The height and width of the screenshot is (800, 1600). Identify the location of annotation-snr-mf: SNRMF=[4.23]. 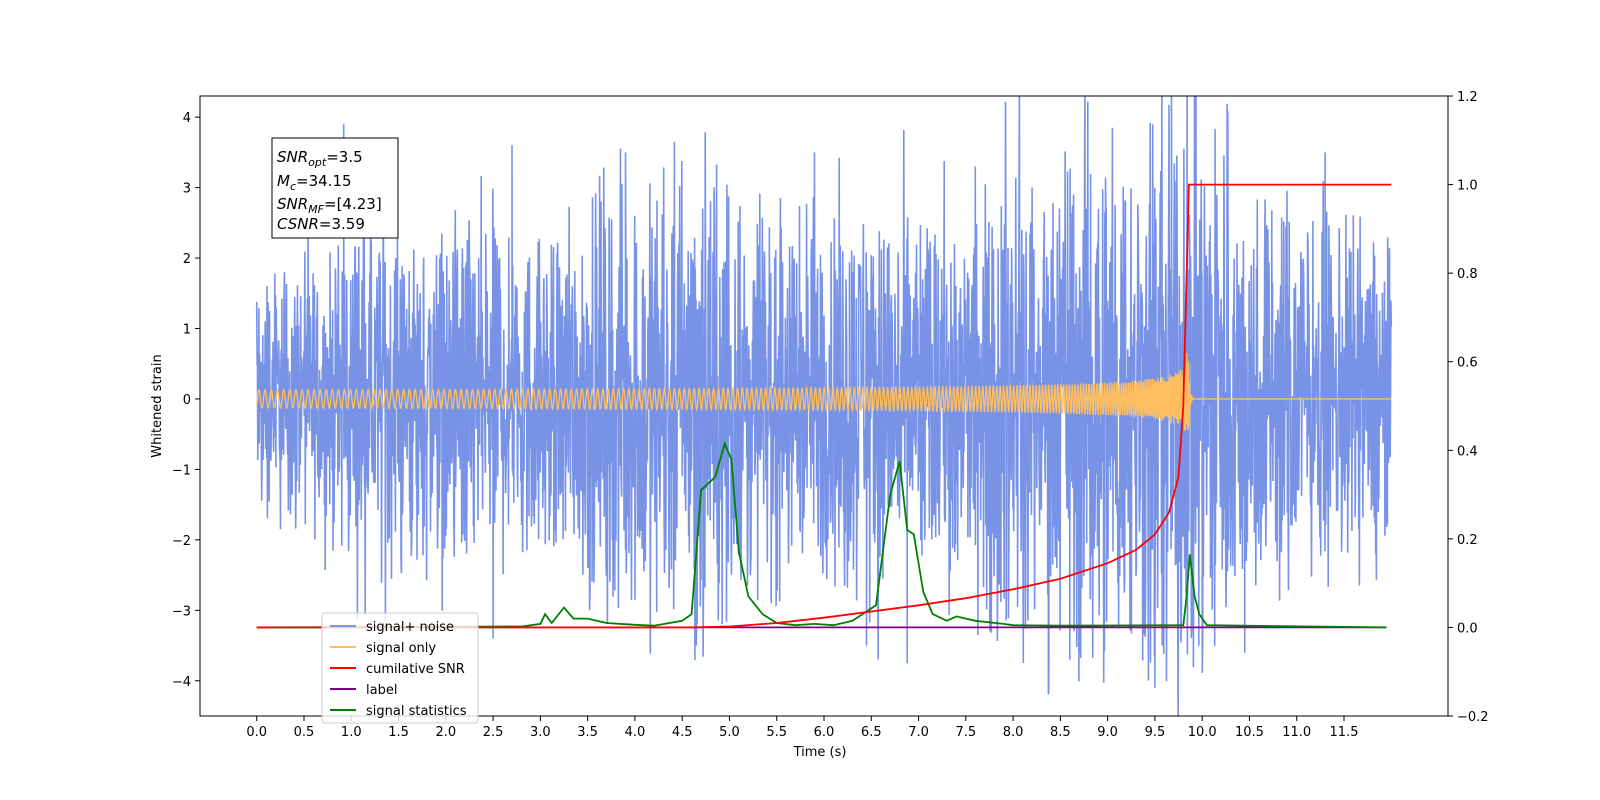
(329, 205).